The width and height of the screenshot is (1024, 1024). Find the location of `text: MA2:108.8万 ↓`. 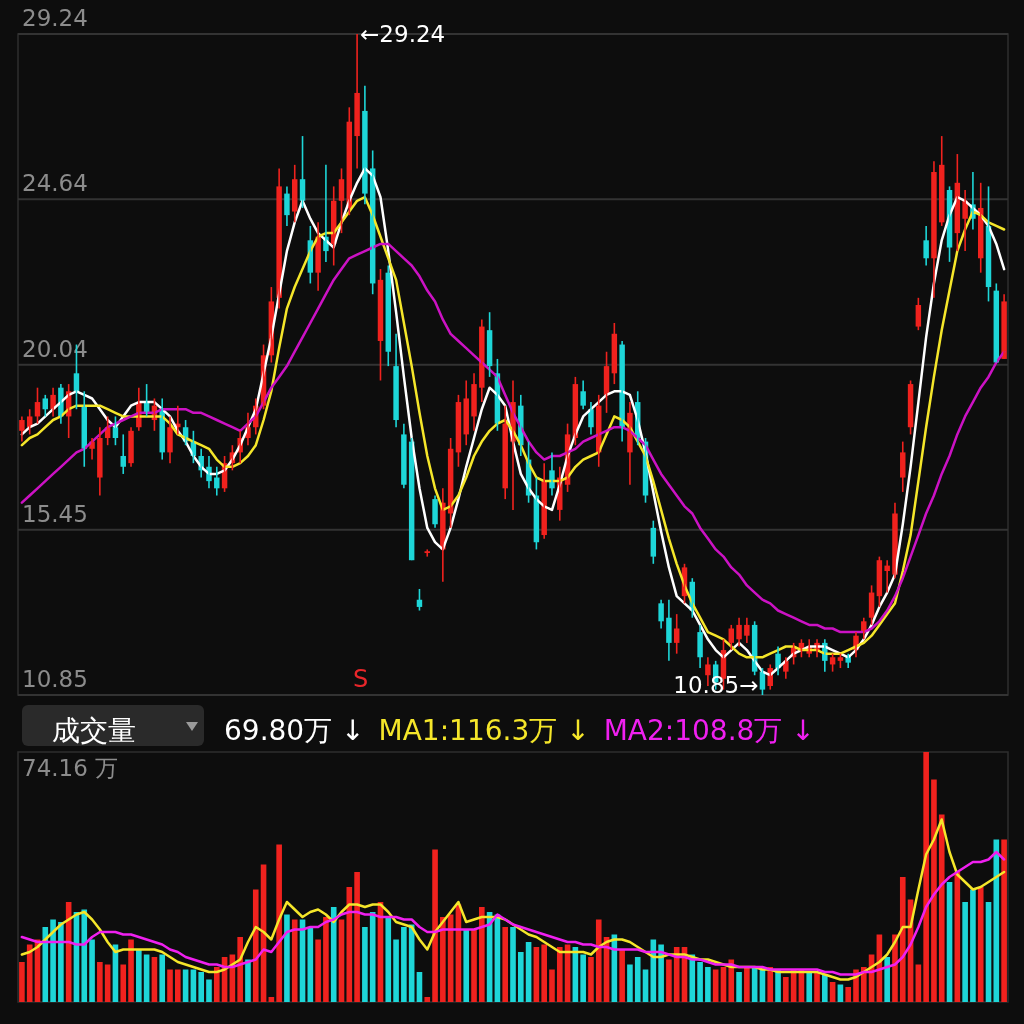

text: MA2:108.8万 ↓ is located at coordinates (709, 730).